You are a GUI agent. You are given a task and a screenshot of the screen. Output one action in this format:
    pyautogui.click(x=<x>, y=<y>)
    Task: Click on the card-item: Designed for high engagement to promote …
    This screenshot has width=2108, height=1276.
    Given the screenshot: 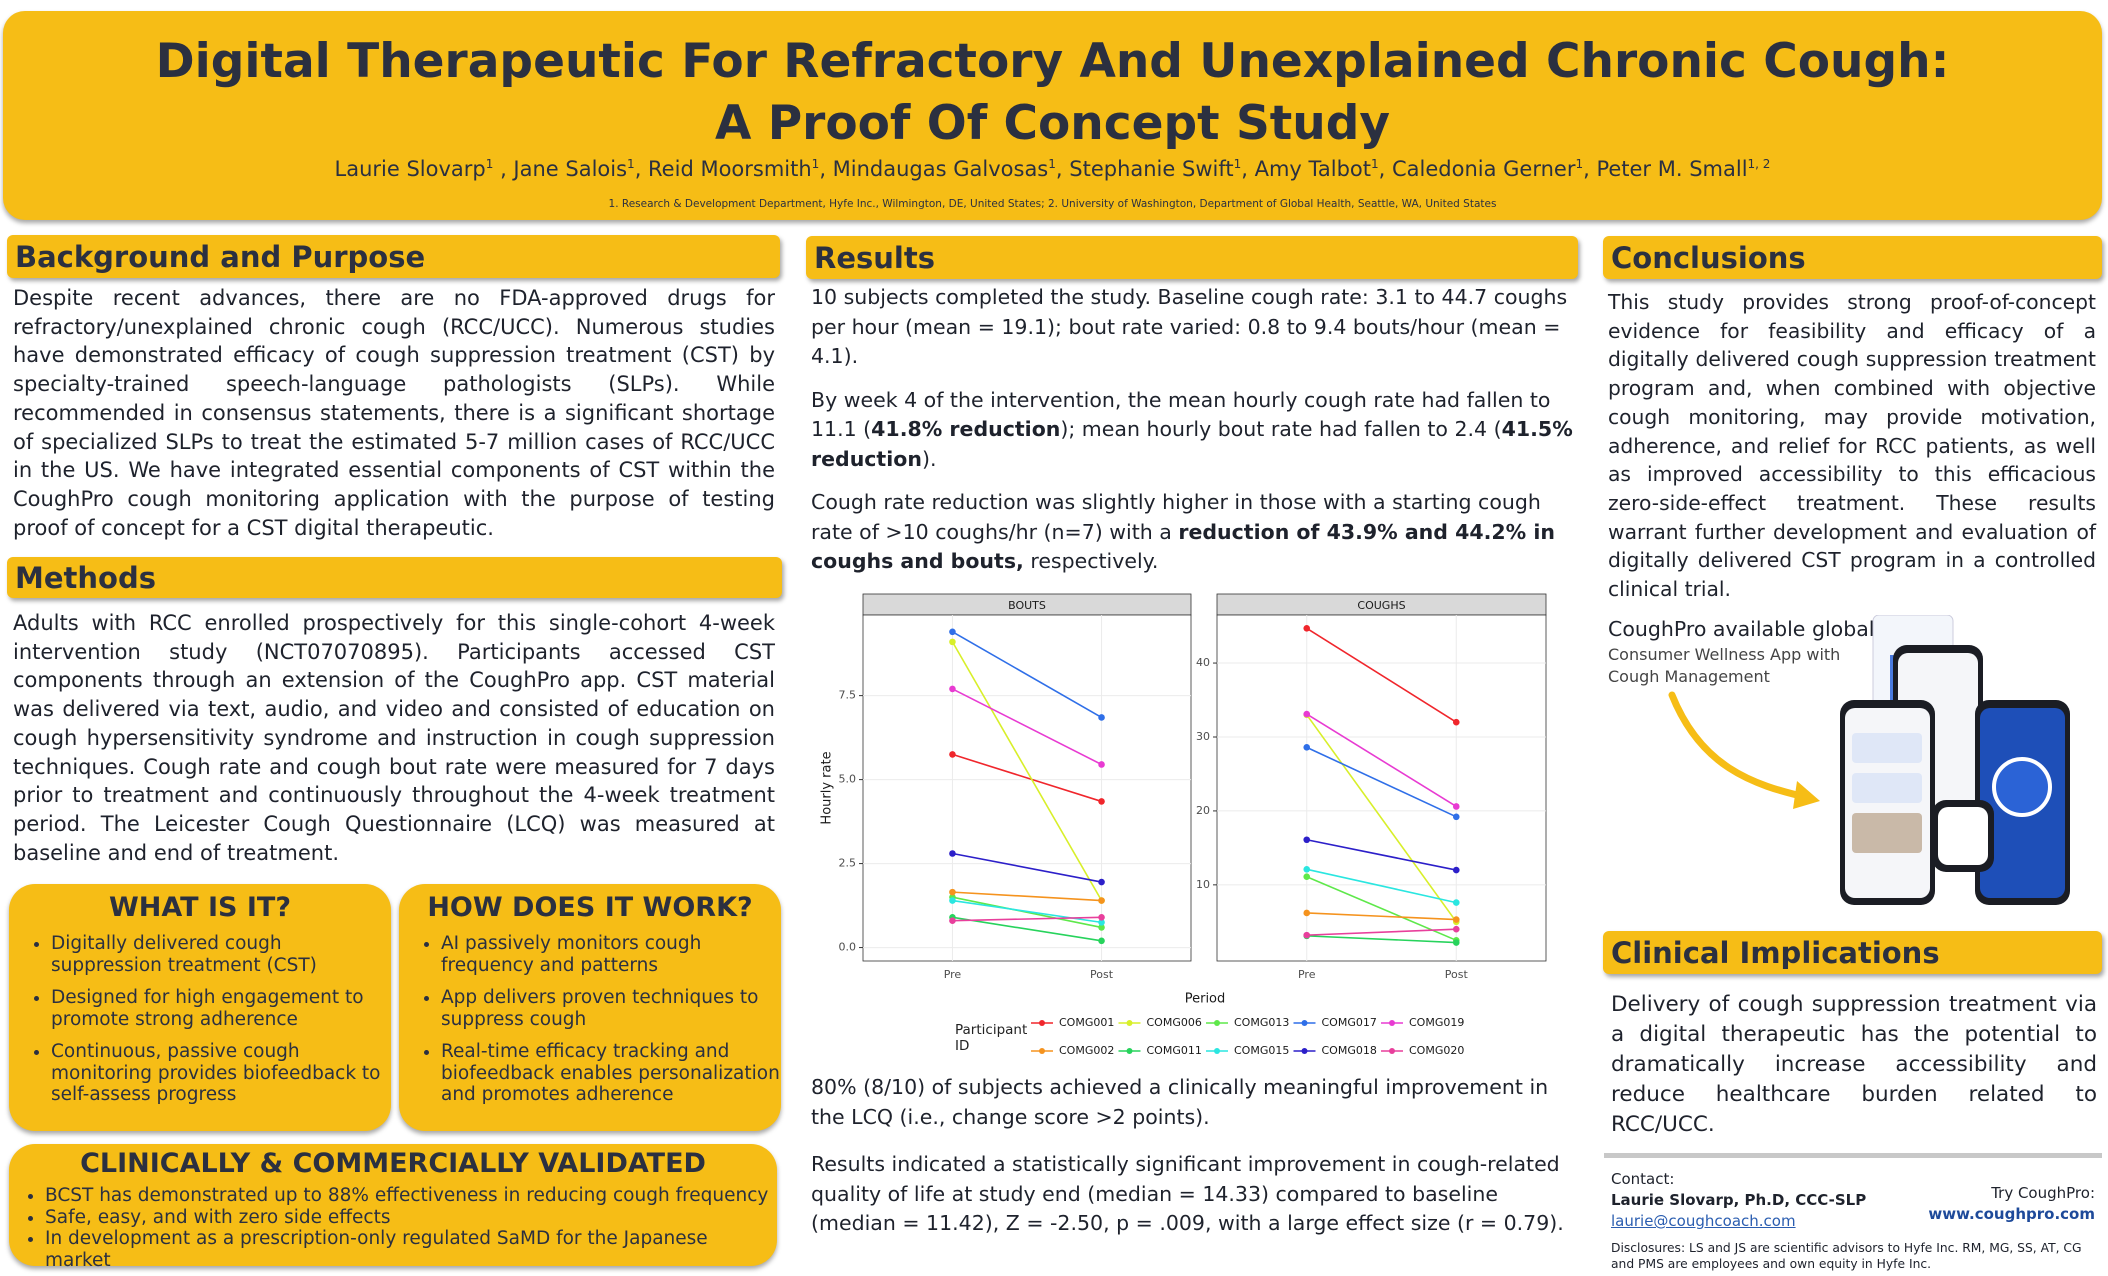 What is the action you would take?
    pyautogui.click(x=221, y=1008)
    